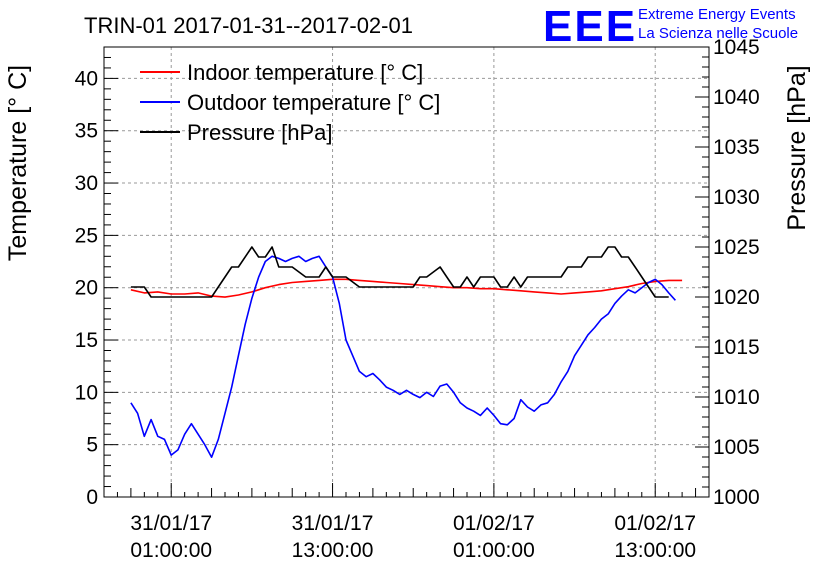  I want to click on y2-tick-label: 1015, so click(736, 347).